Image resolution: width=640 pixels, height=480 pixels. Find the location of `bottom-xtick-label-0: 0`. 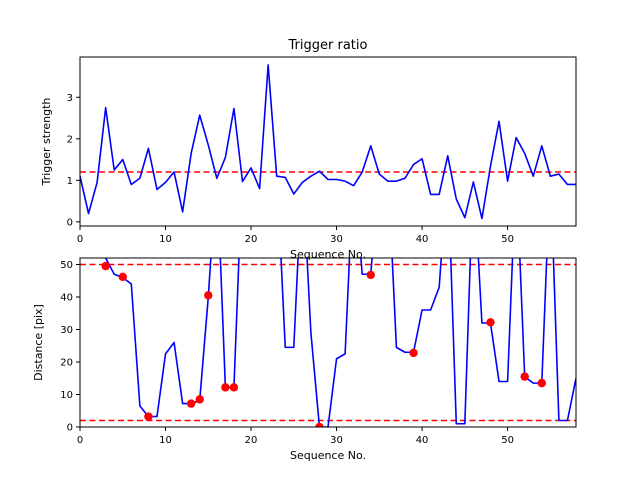

bottom-xtick-label-0: 0 is located at coordinates (80, 440).